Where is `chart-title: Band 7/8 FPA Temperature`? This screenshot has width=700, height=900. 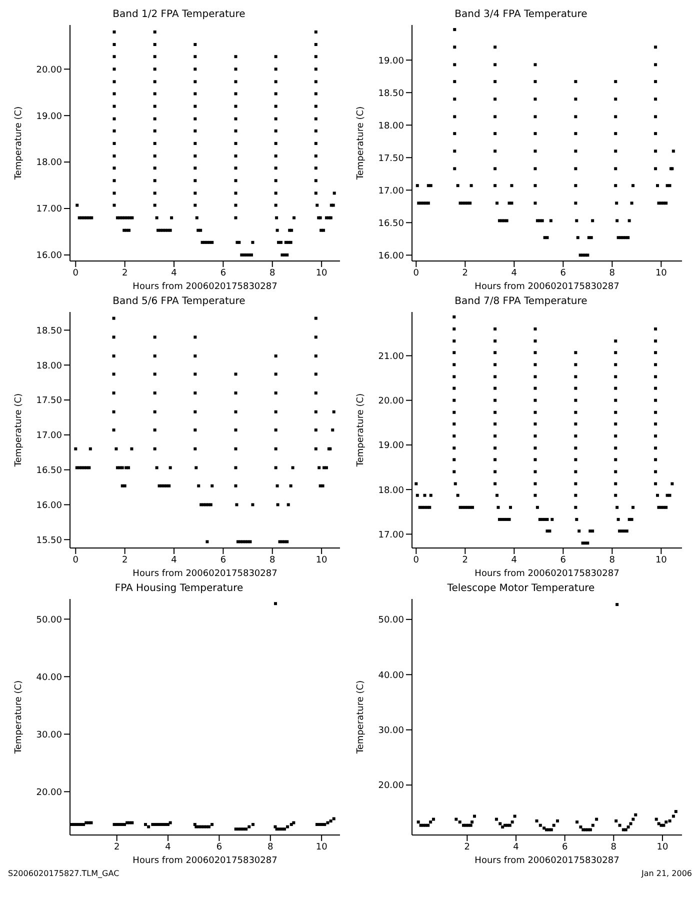
chart-title: Band 7/8 FPA Temperature is located at coordinates (521, 301).